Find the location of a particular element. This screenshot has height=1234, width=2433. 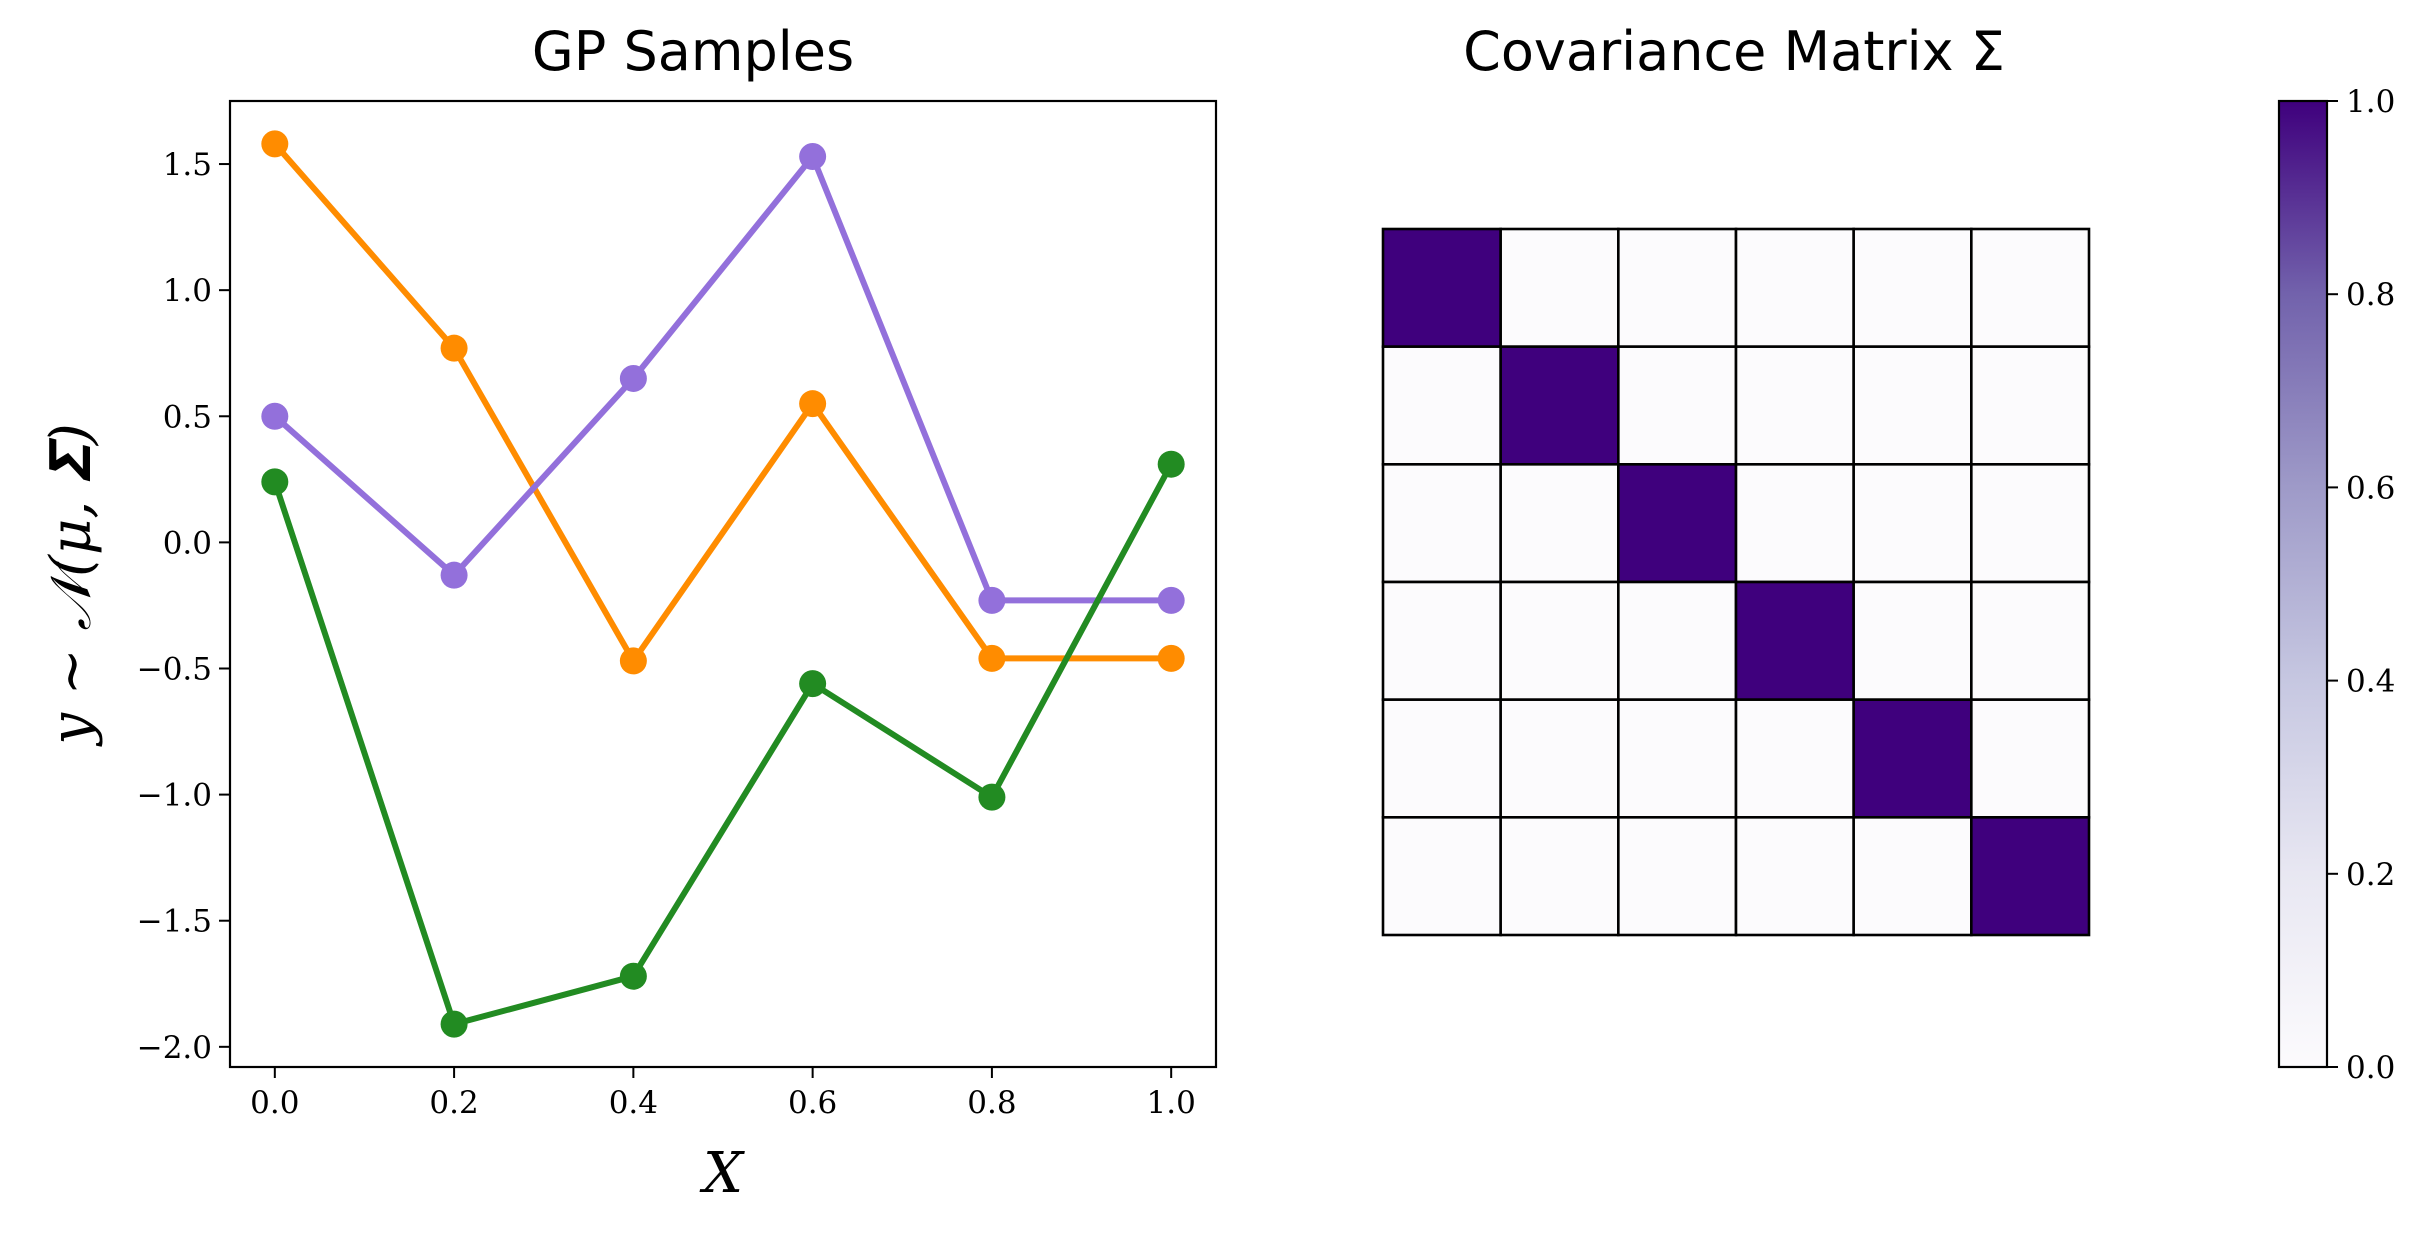

colorbar-tick-label: 0.6 is located at coordinates (2370, 488).